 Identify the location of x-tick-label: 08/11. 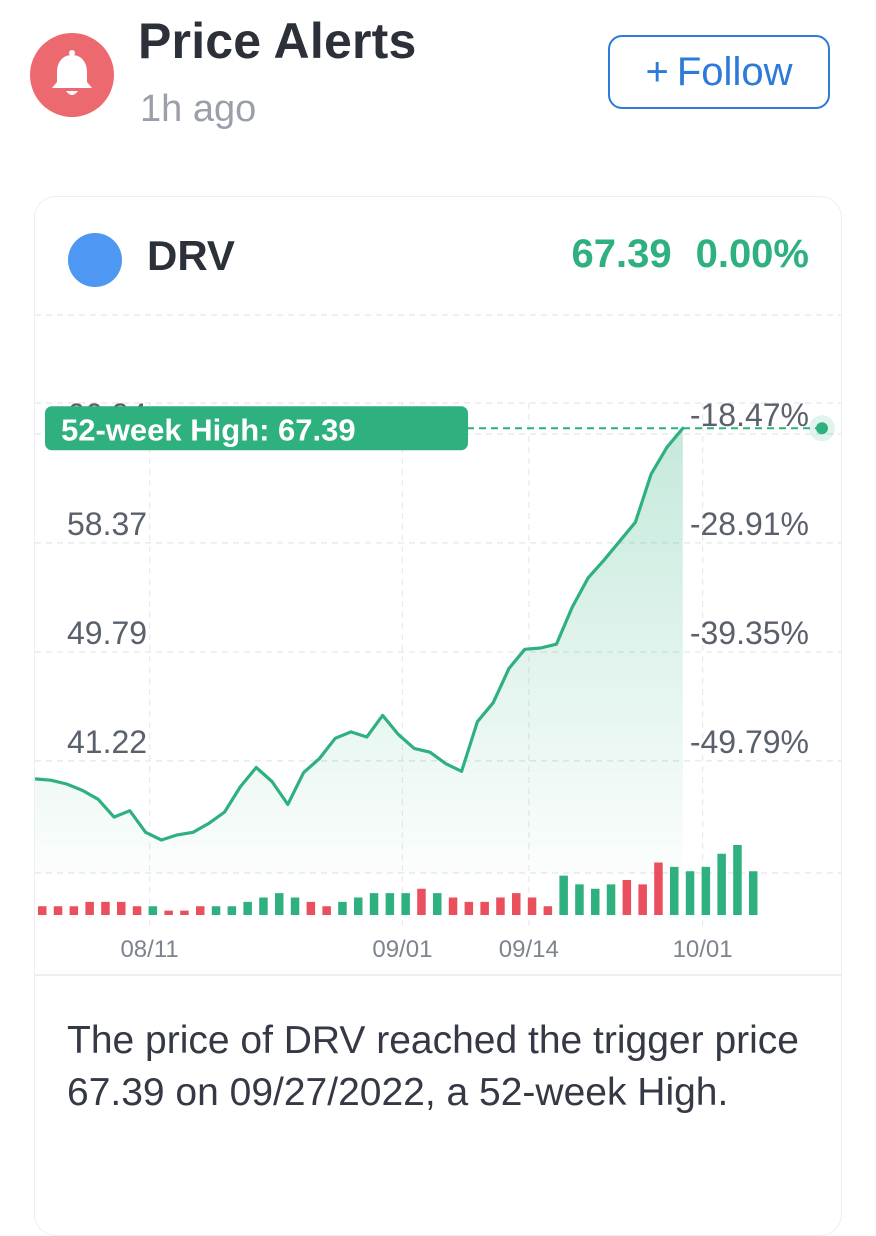
(149, 949).